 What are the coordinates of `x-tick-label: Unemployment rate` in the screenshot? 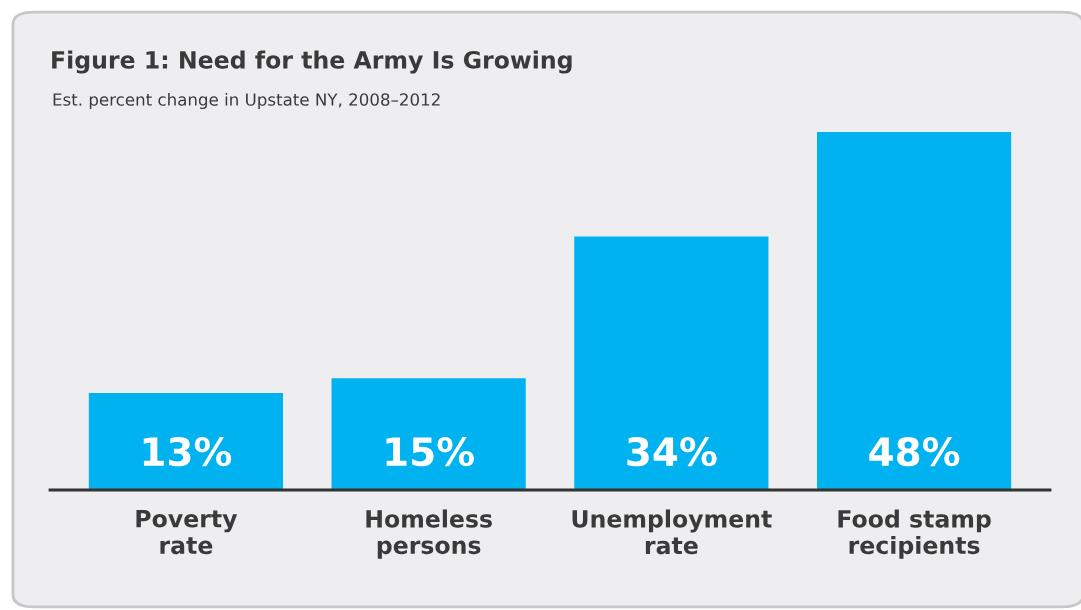 It's located at (672, 532).